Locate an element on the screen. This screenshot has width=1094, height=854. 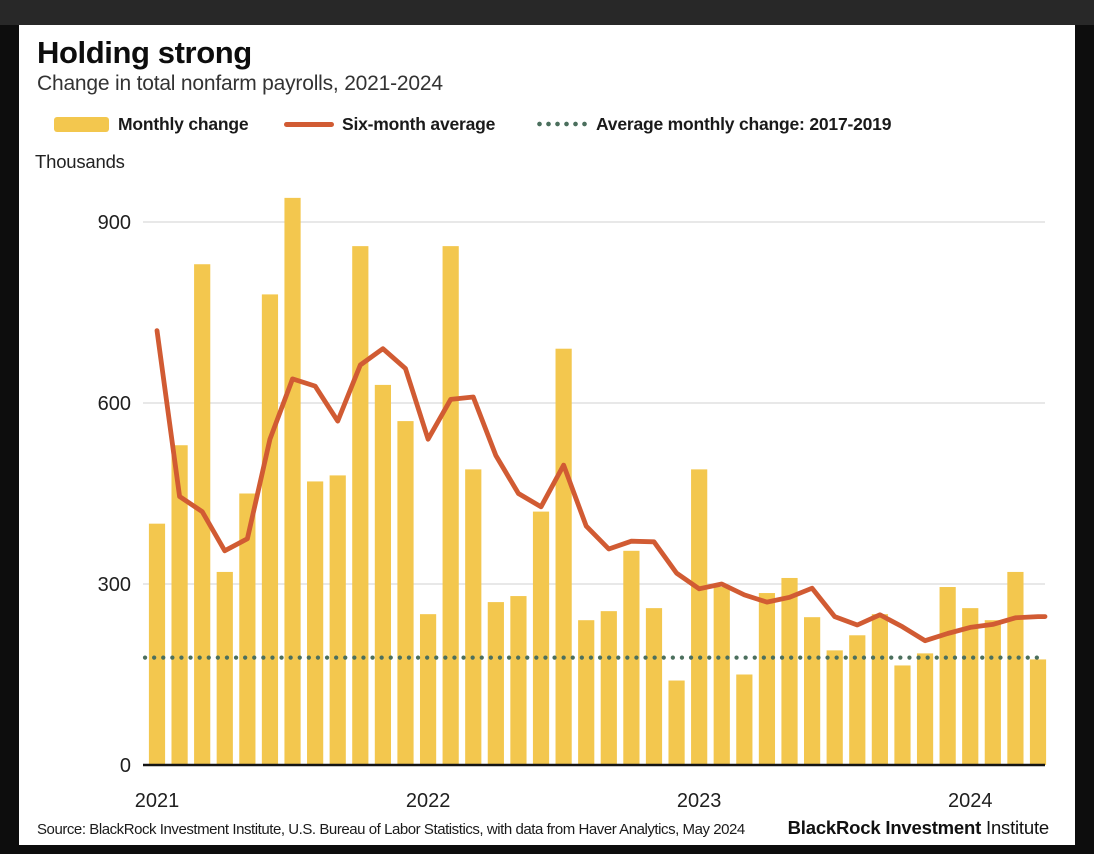
legend-label-average-monthly-change: Average monthly change: 2017-2019 is located at coordinates (744, 123).